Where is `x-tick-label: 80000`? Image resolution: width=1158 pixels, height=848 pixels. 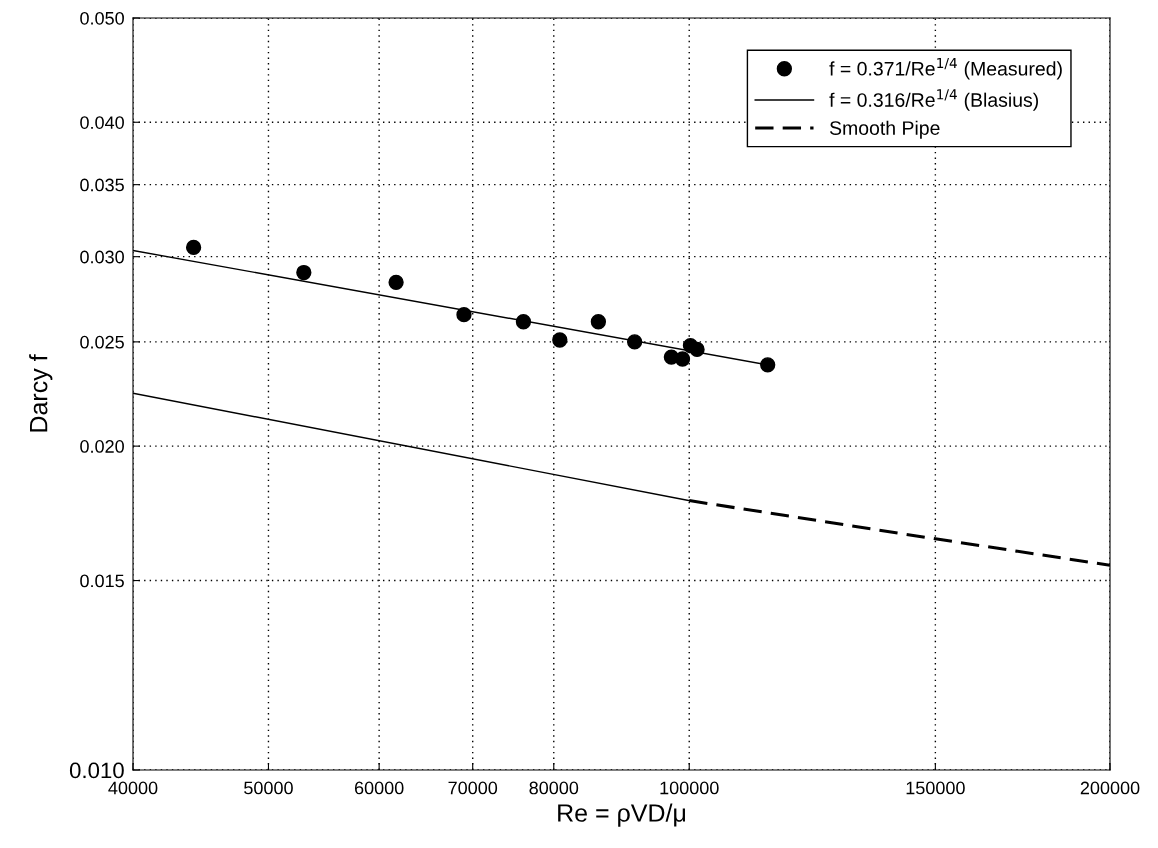 x-tick-label: 80000 is located at coordinates (554, 788).